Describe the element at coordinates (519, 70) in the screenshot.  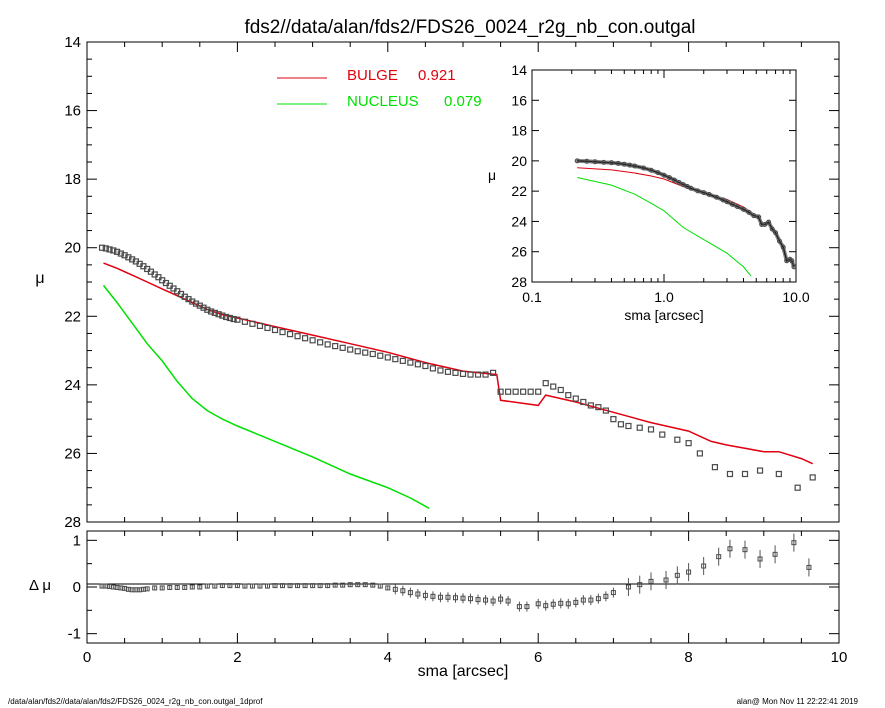
I see `inset-y-tick-label: 14` at that location.